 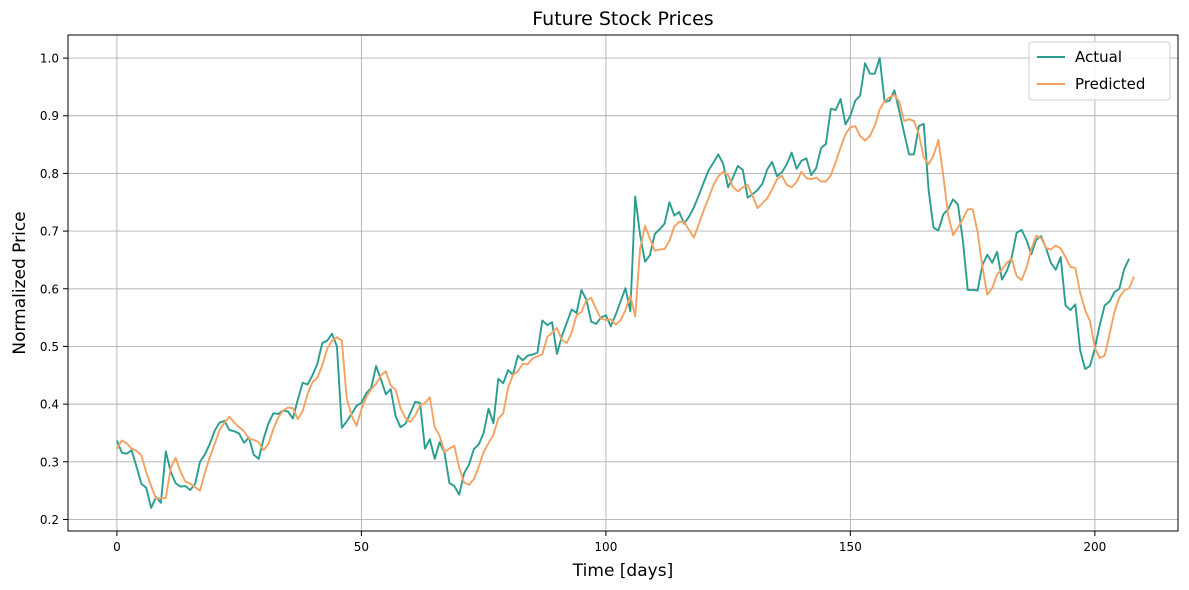 What do you see at coordinates (49, 520) in the screenshot?
I see `y-tick-label: 0.2` at bounding box center [49, 520].